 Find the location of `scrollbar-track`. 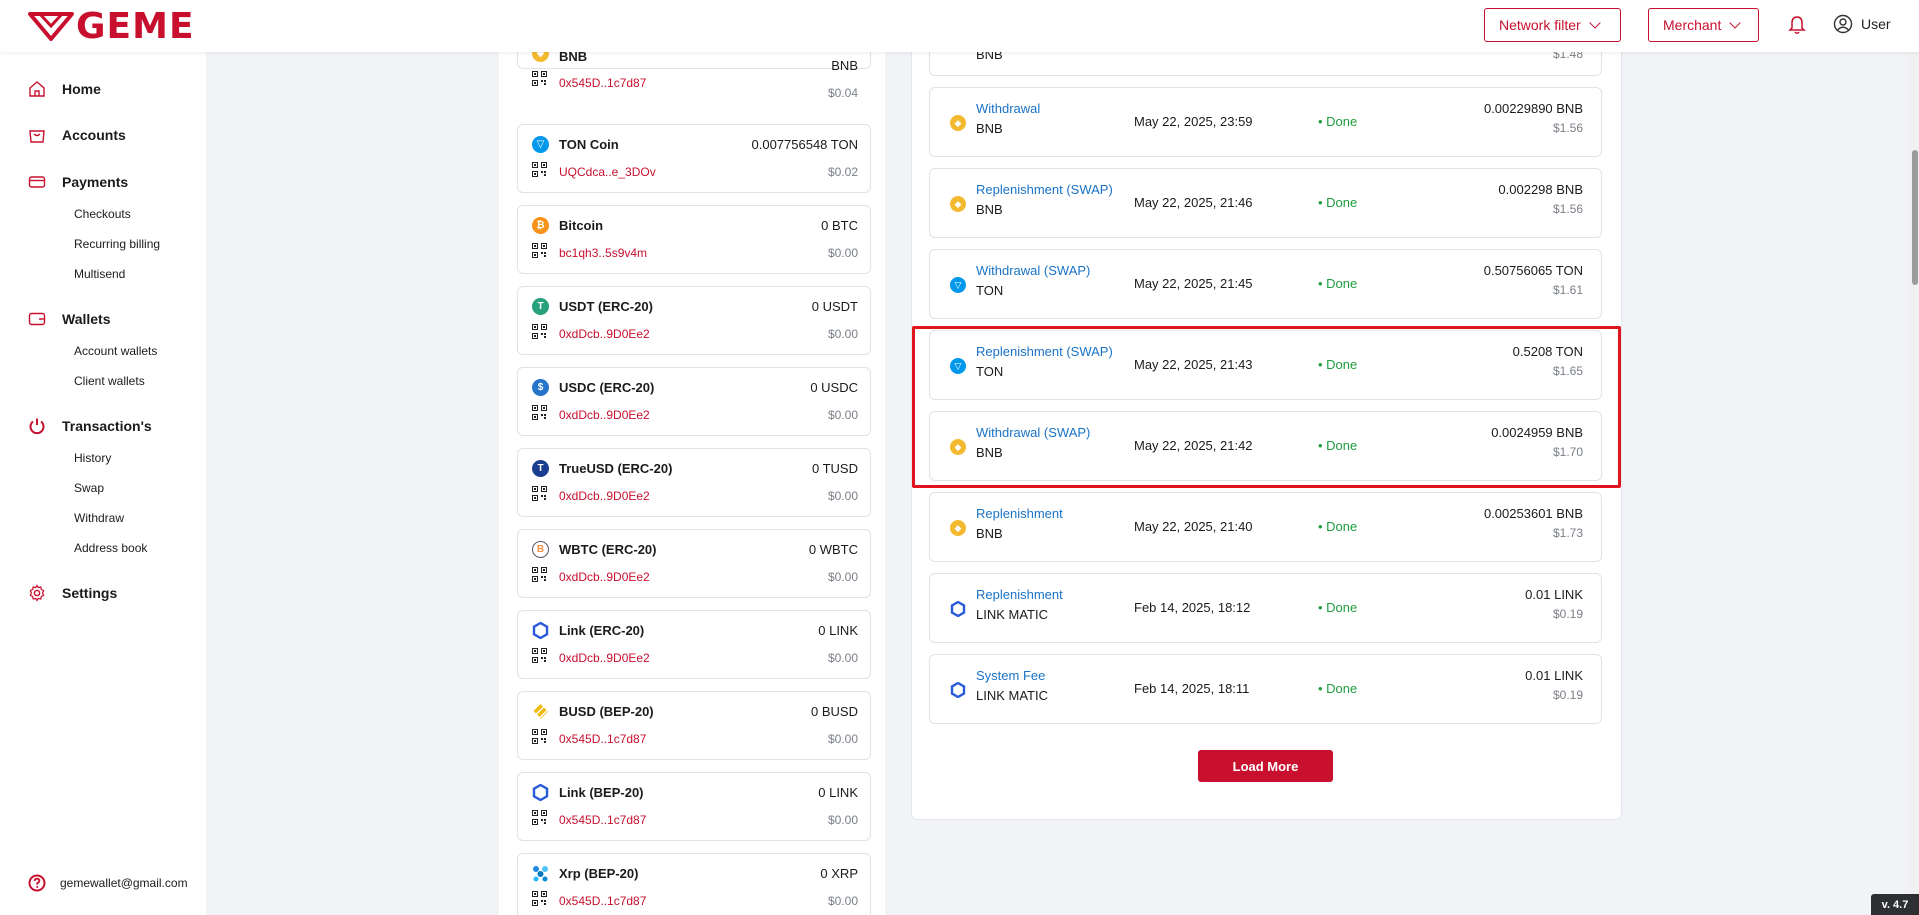

scrollbar-track is located at coordinates (1914, 483).